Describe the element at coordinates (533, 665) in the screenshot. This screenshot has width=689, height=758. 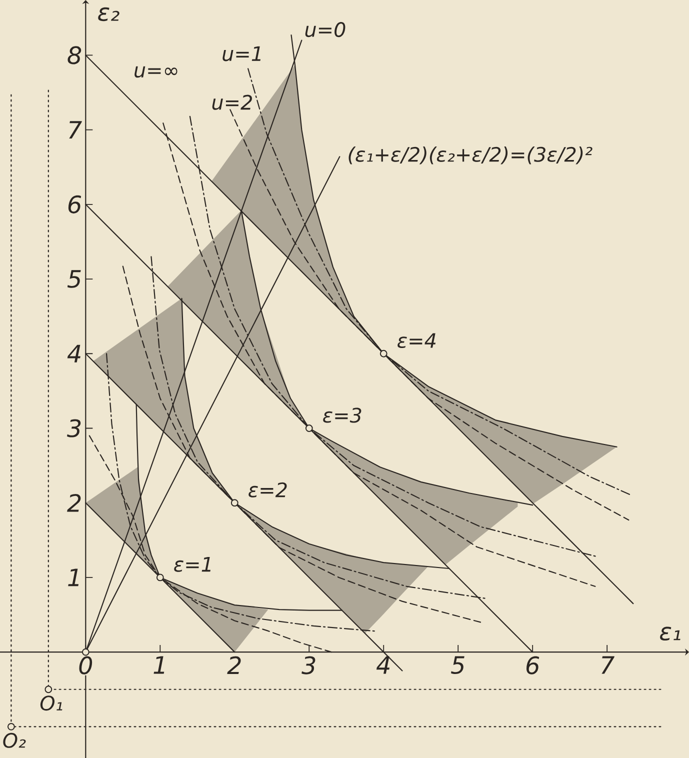
I see `x-tick-label: 6` at that location.